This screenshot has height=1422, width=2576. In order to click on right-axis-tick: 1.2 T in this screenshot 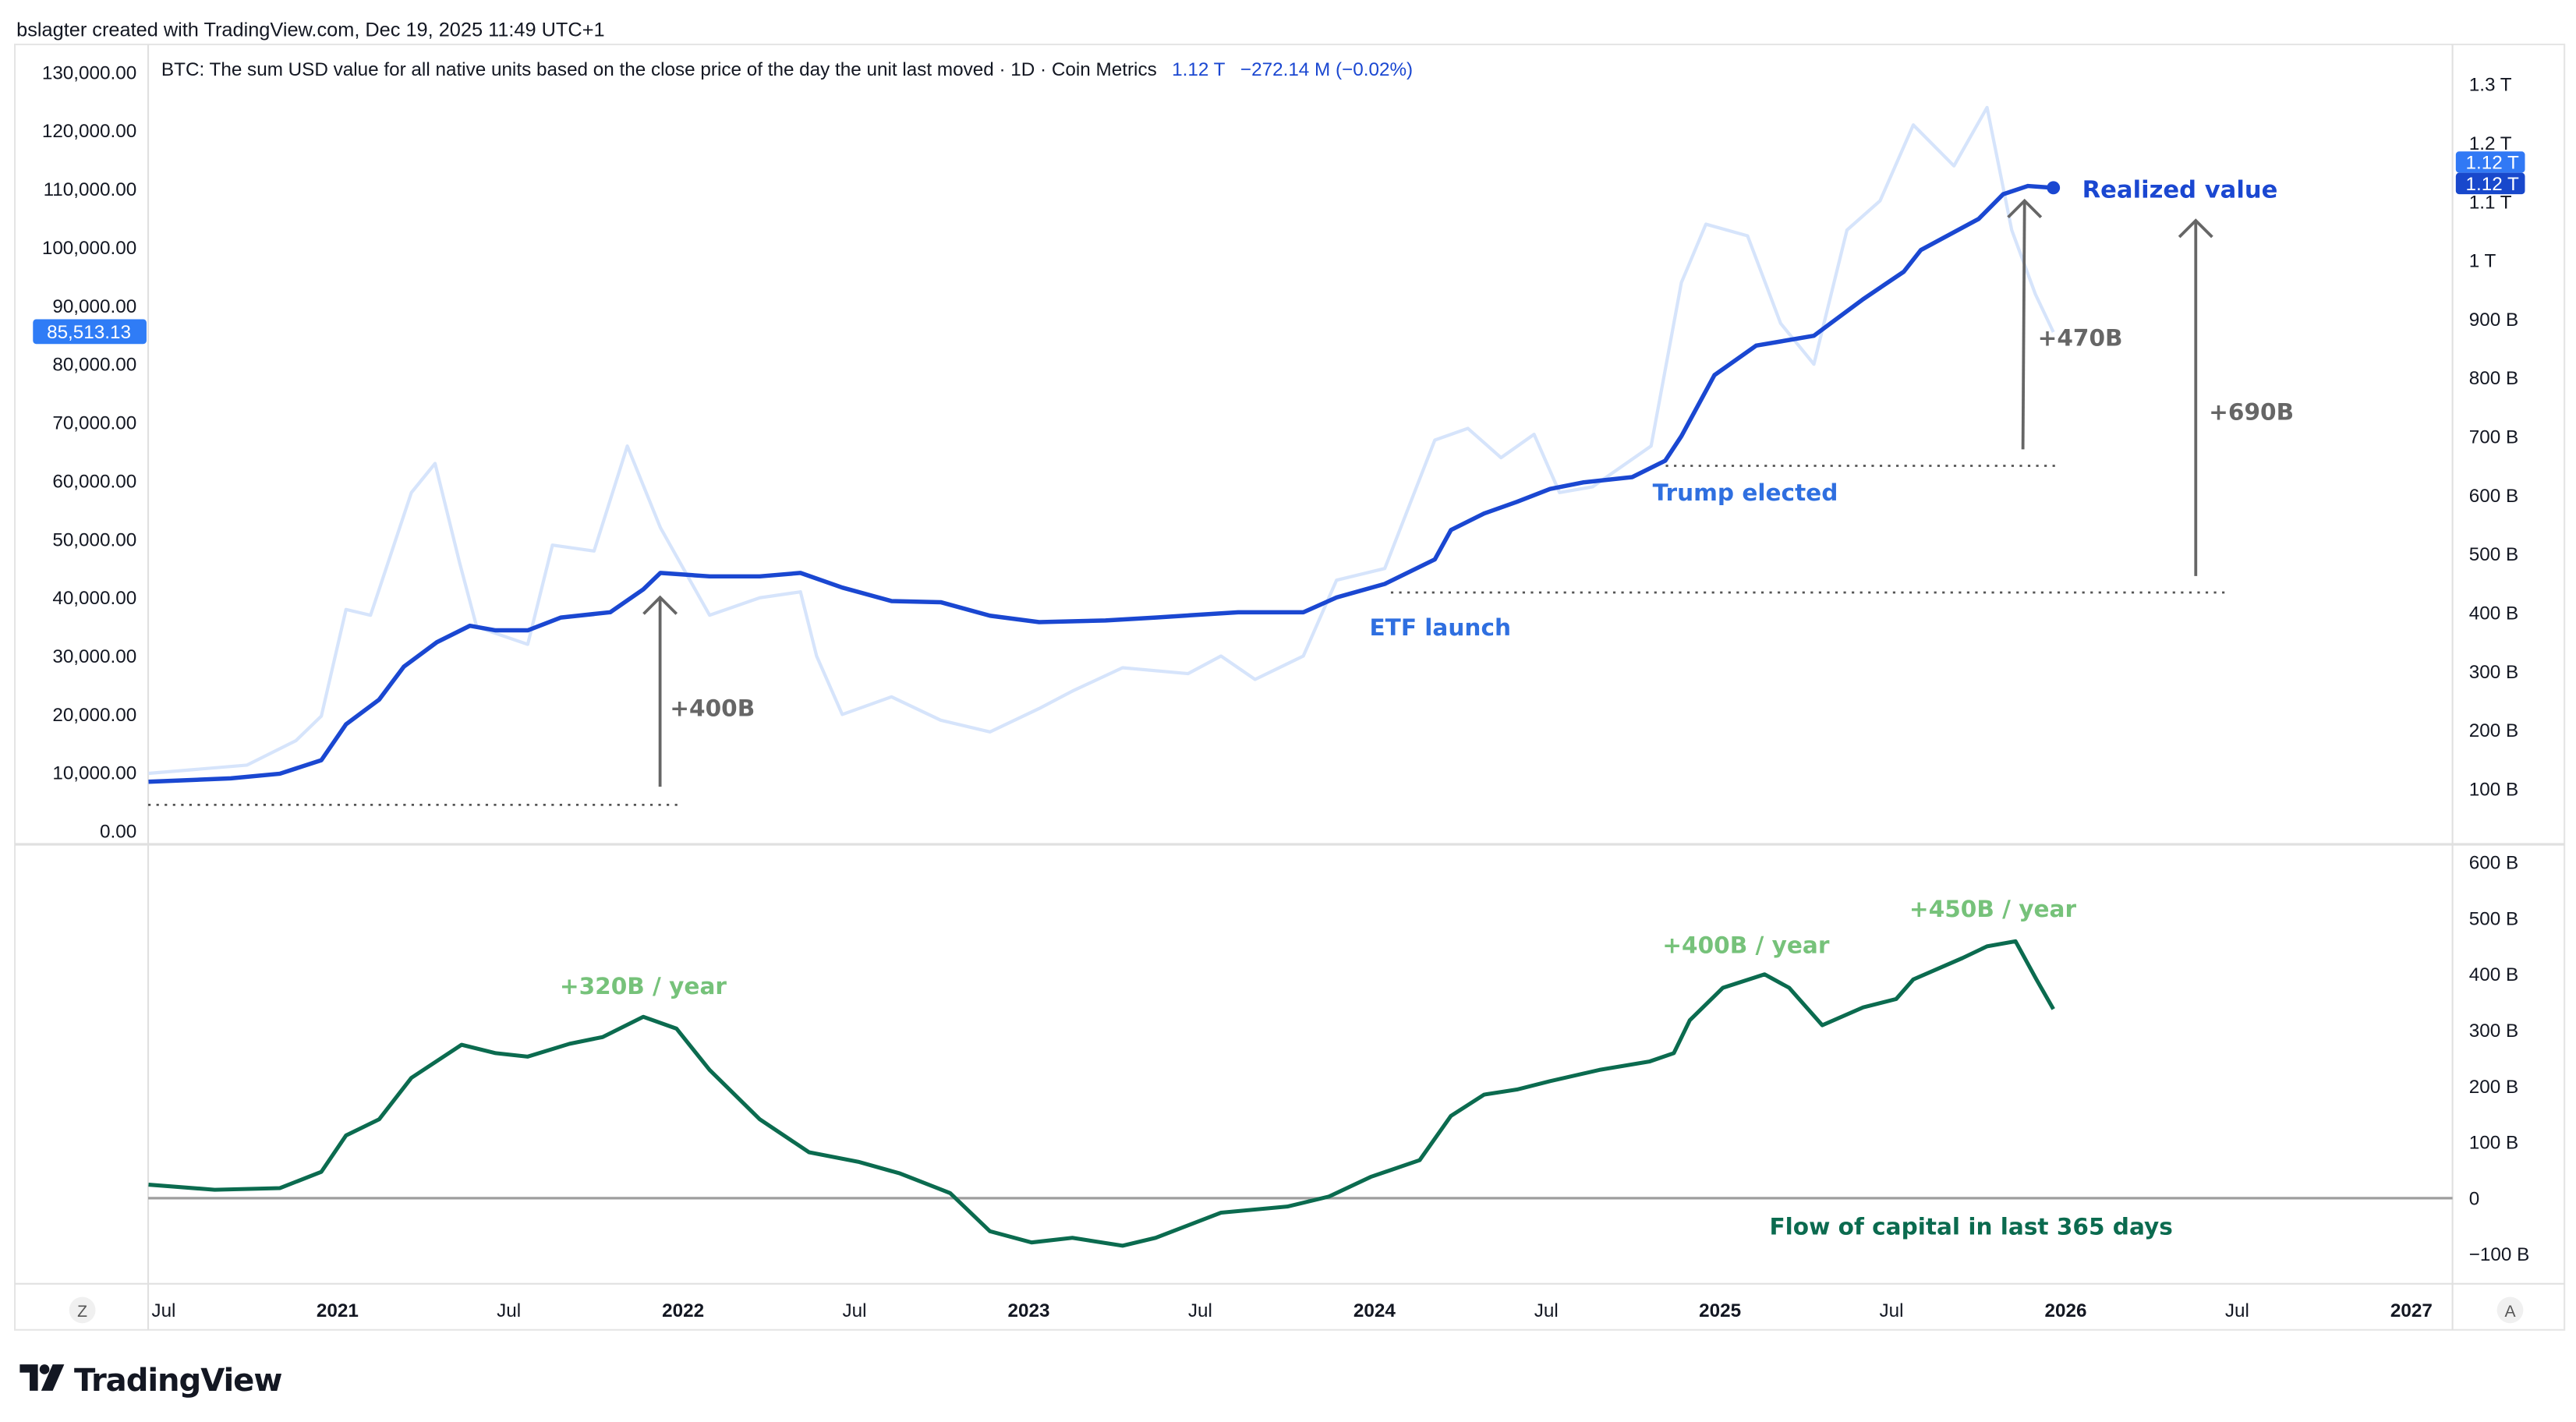, I will do `click(2490, 143)`.